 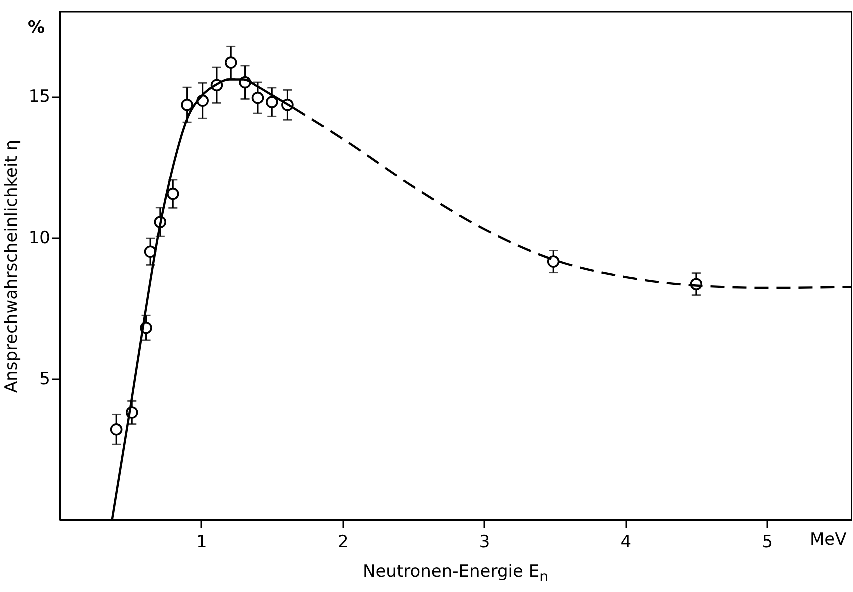 I want to click on x-axis-title: Neutronen-Energie E$_{n}$, so click(x=456, y=574).